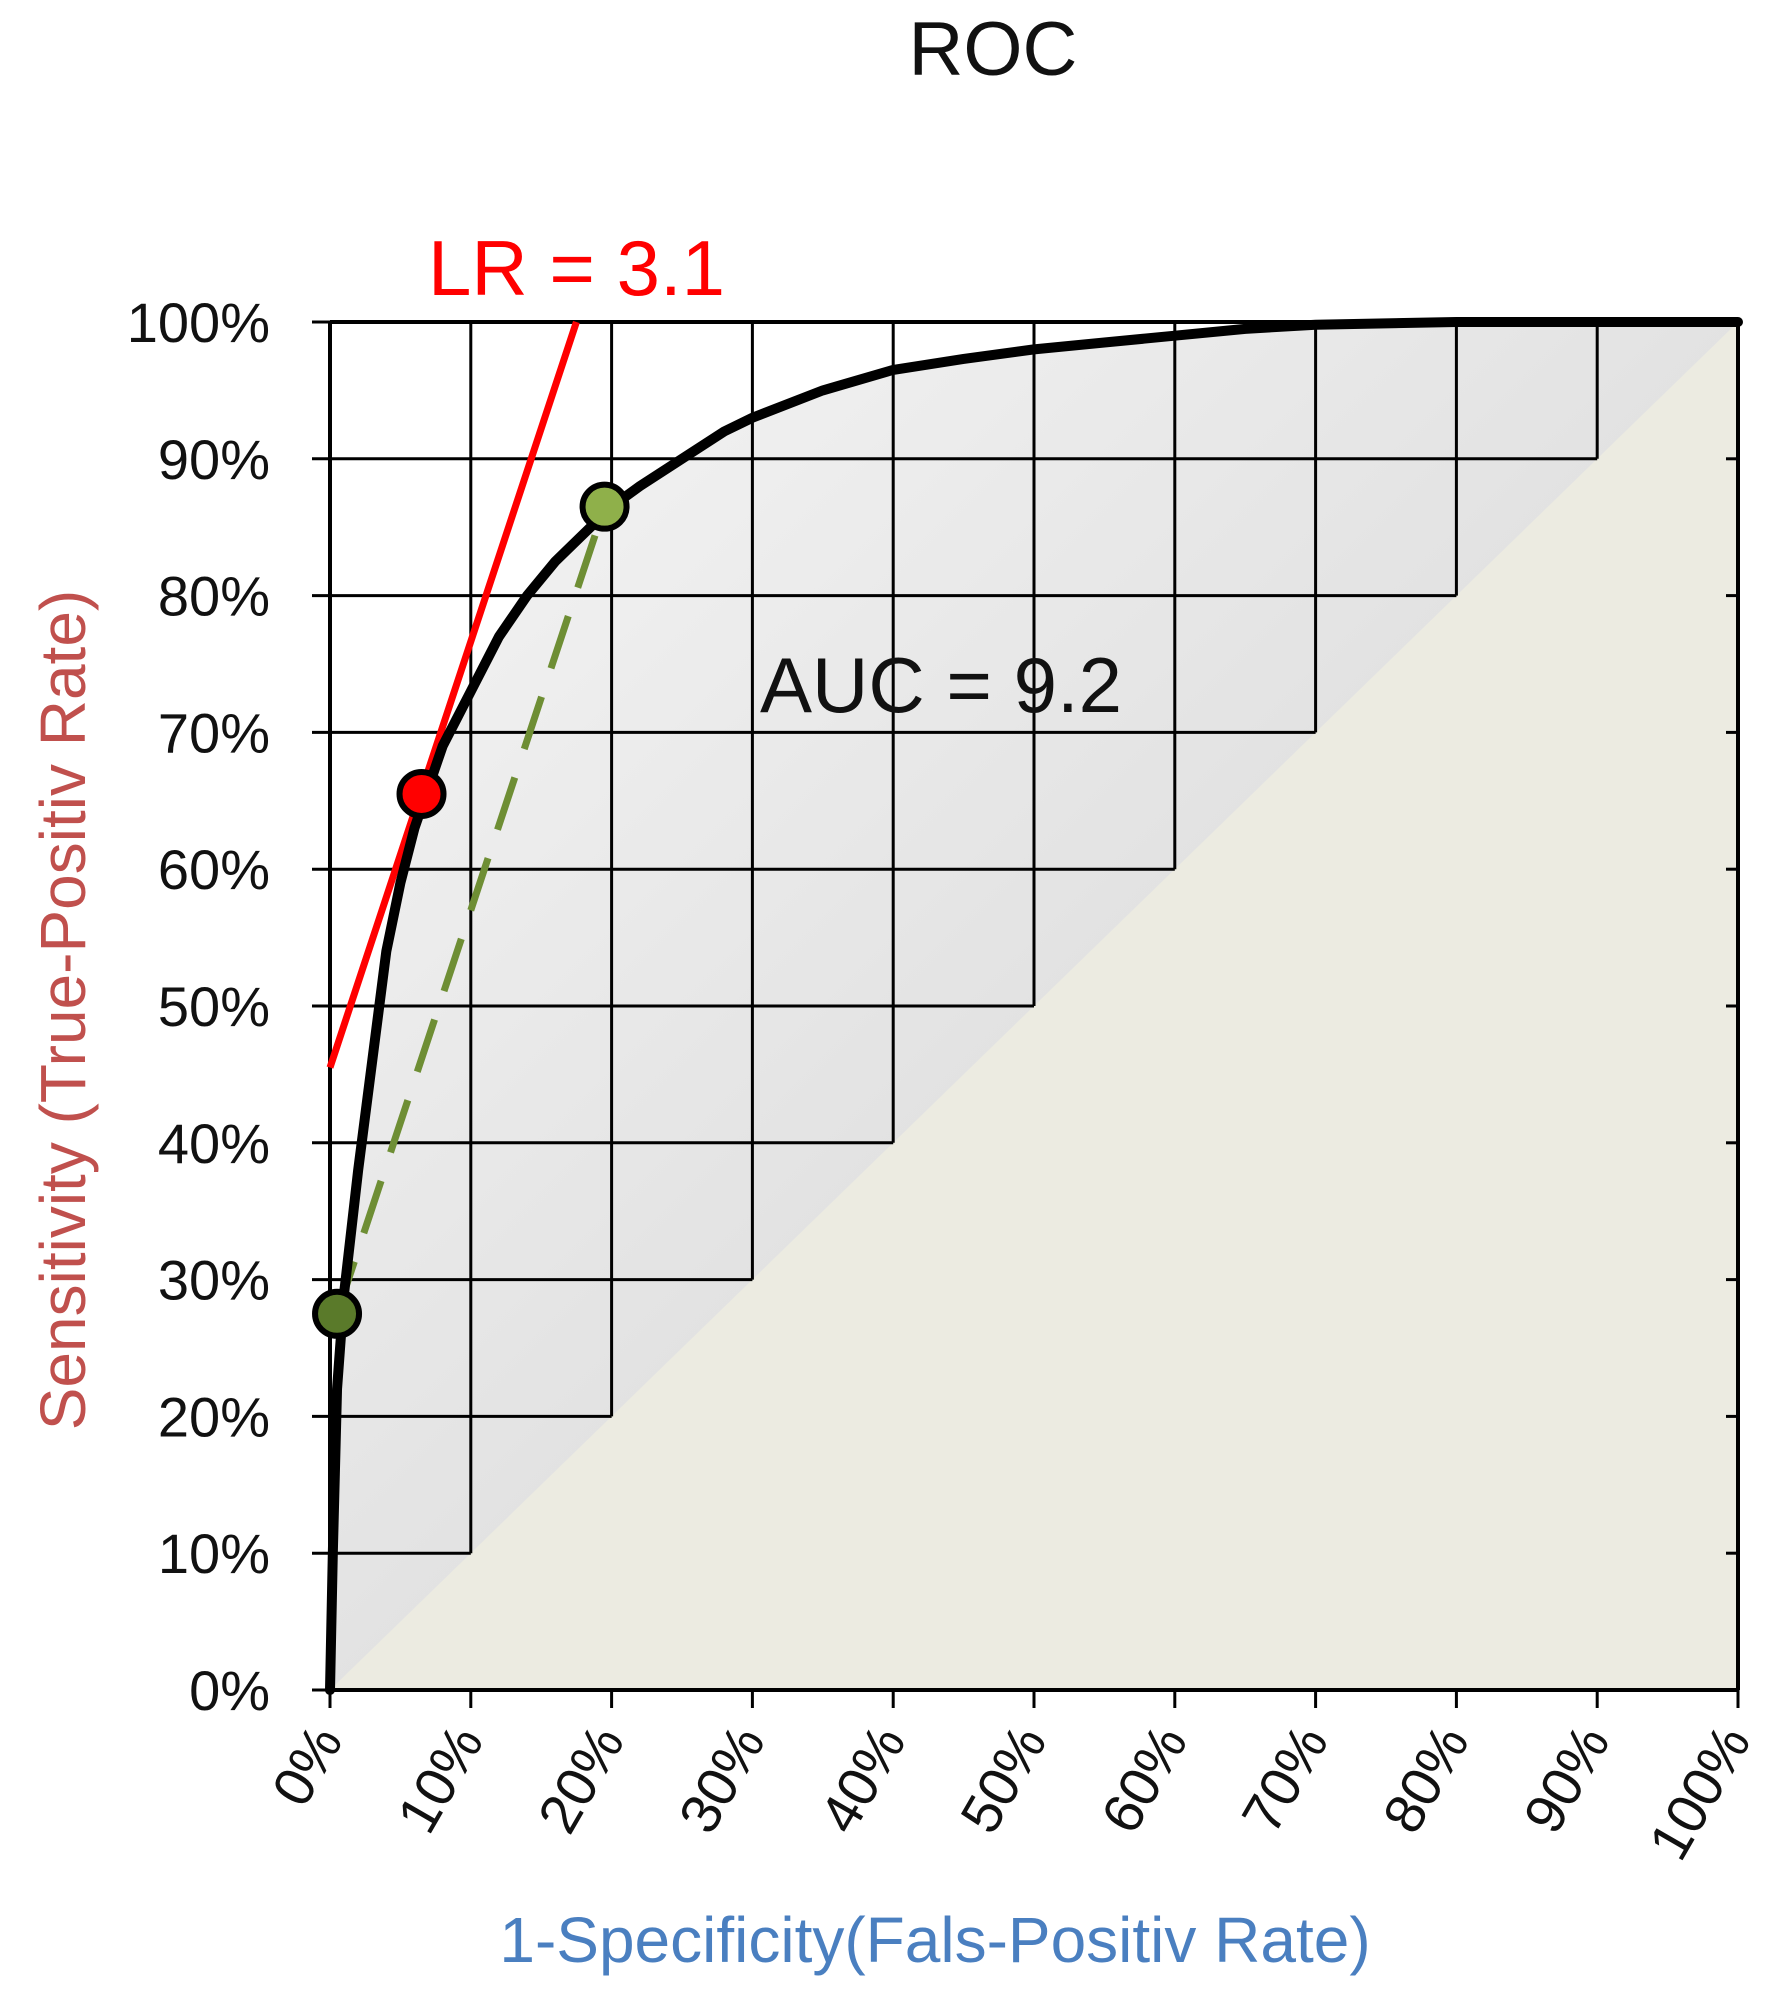  I want to click on secant-line-dashed, so click(470, 910).